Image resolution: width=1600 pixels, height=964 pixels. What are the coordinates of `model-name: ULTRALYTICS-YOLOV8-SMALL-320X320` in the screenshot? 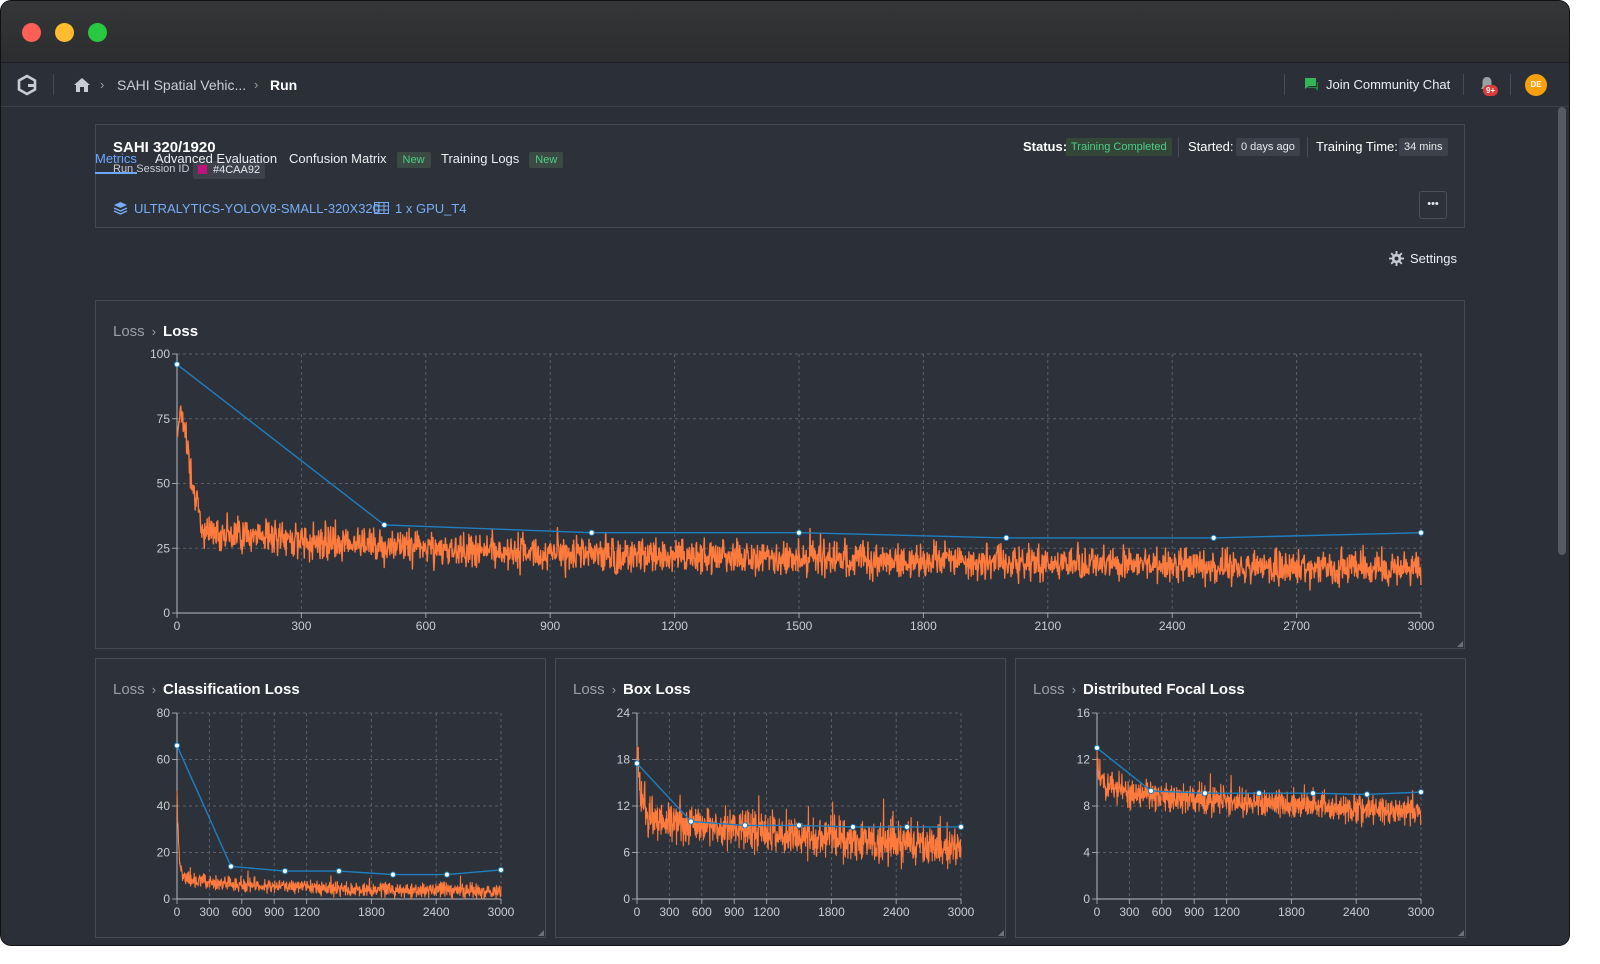 It's located at (257, 208).